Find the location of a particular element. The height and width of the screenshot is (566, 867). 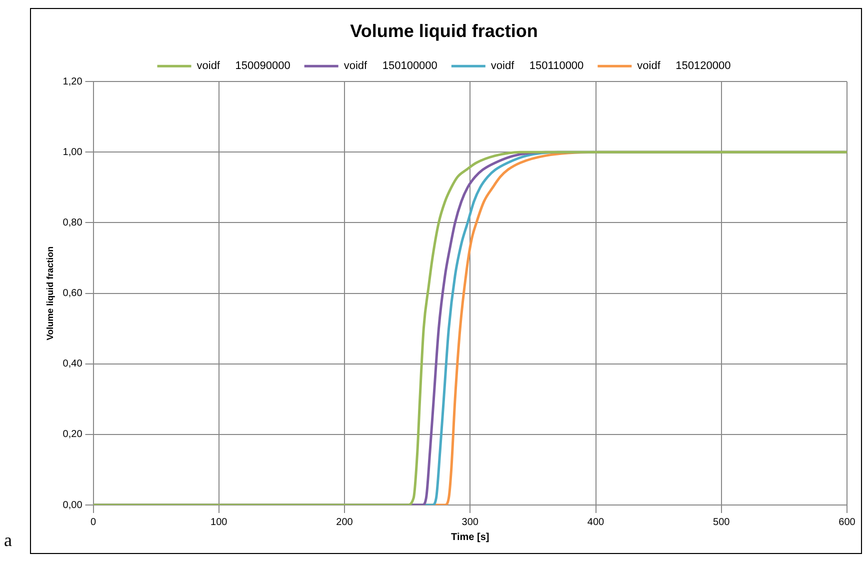

y-tick-label: 1,00 is located at coordinates (72, 152).